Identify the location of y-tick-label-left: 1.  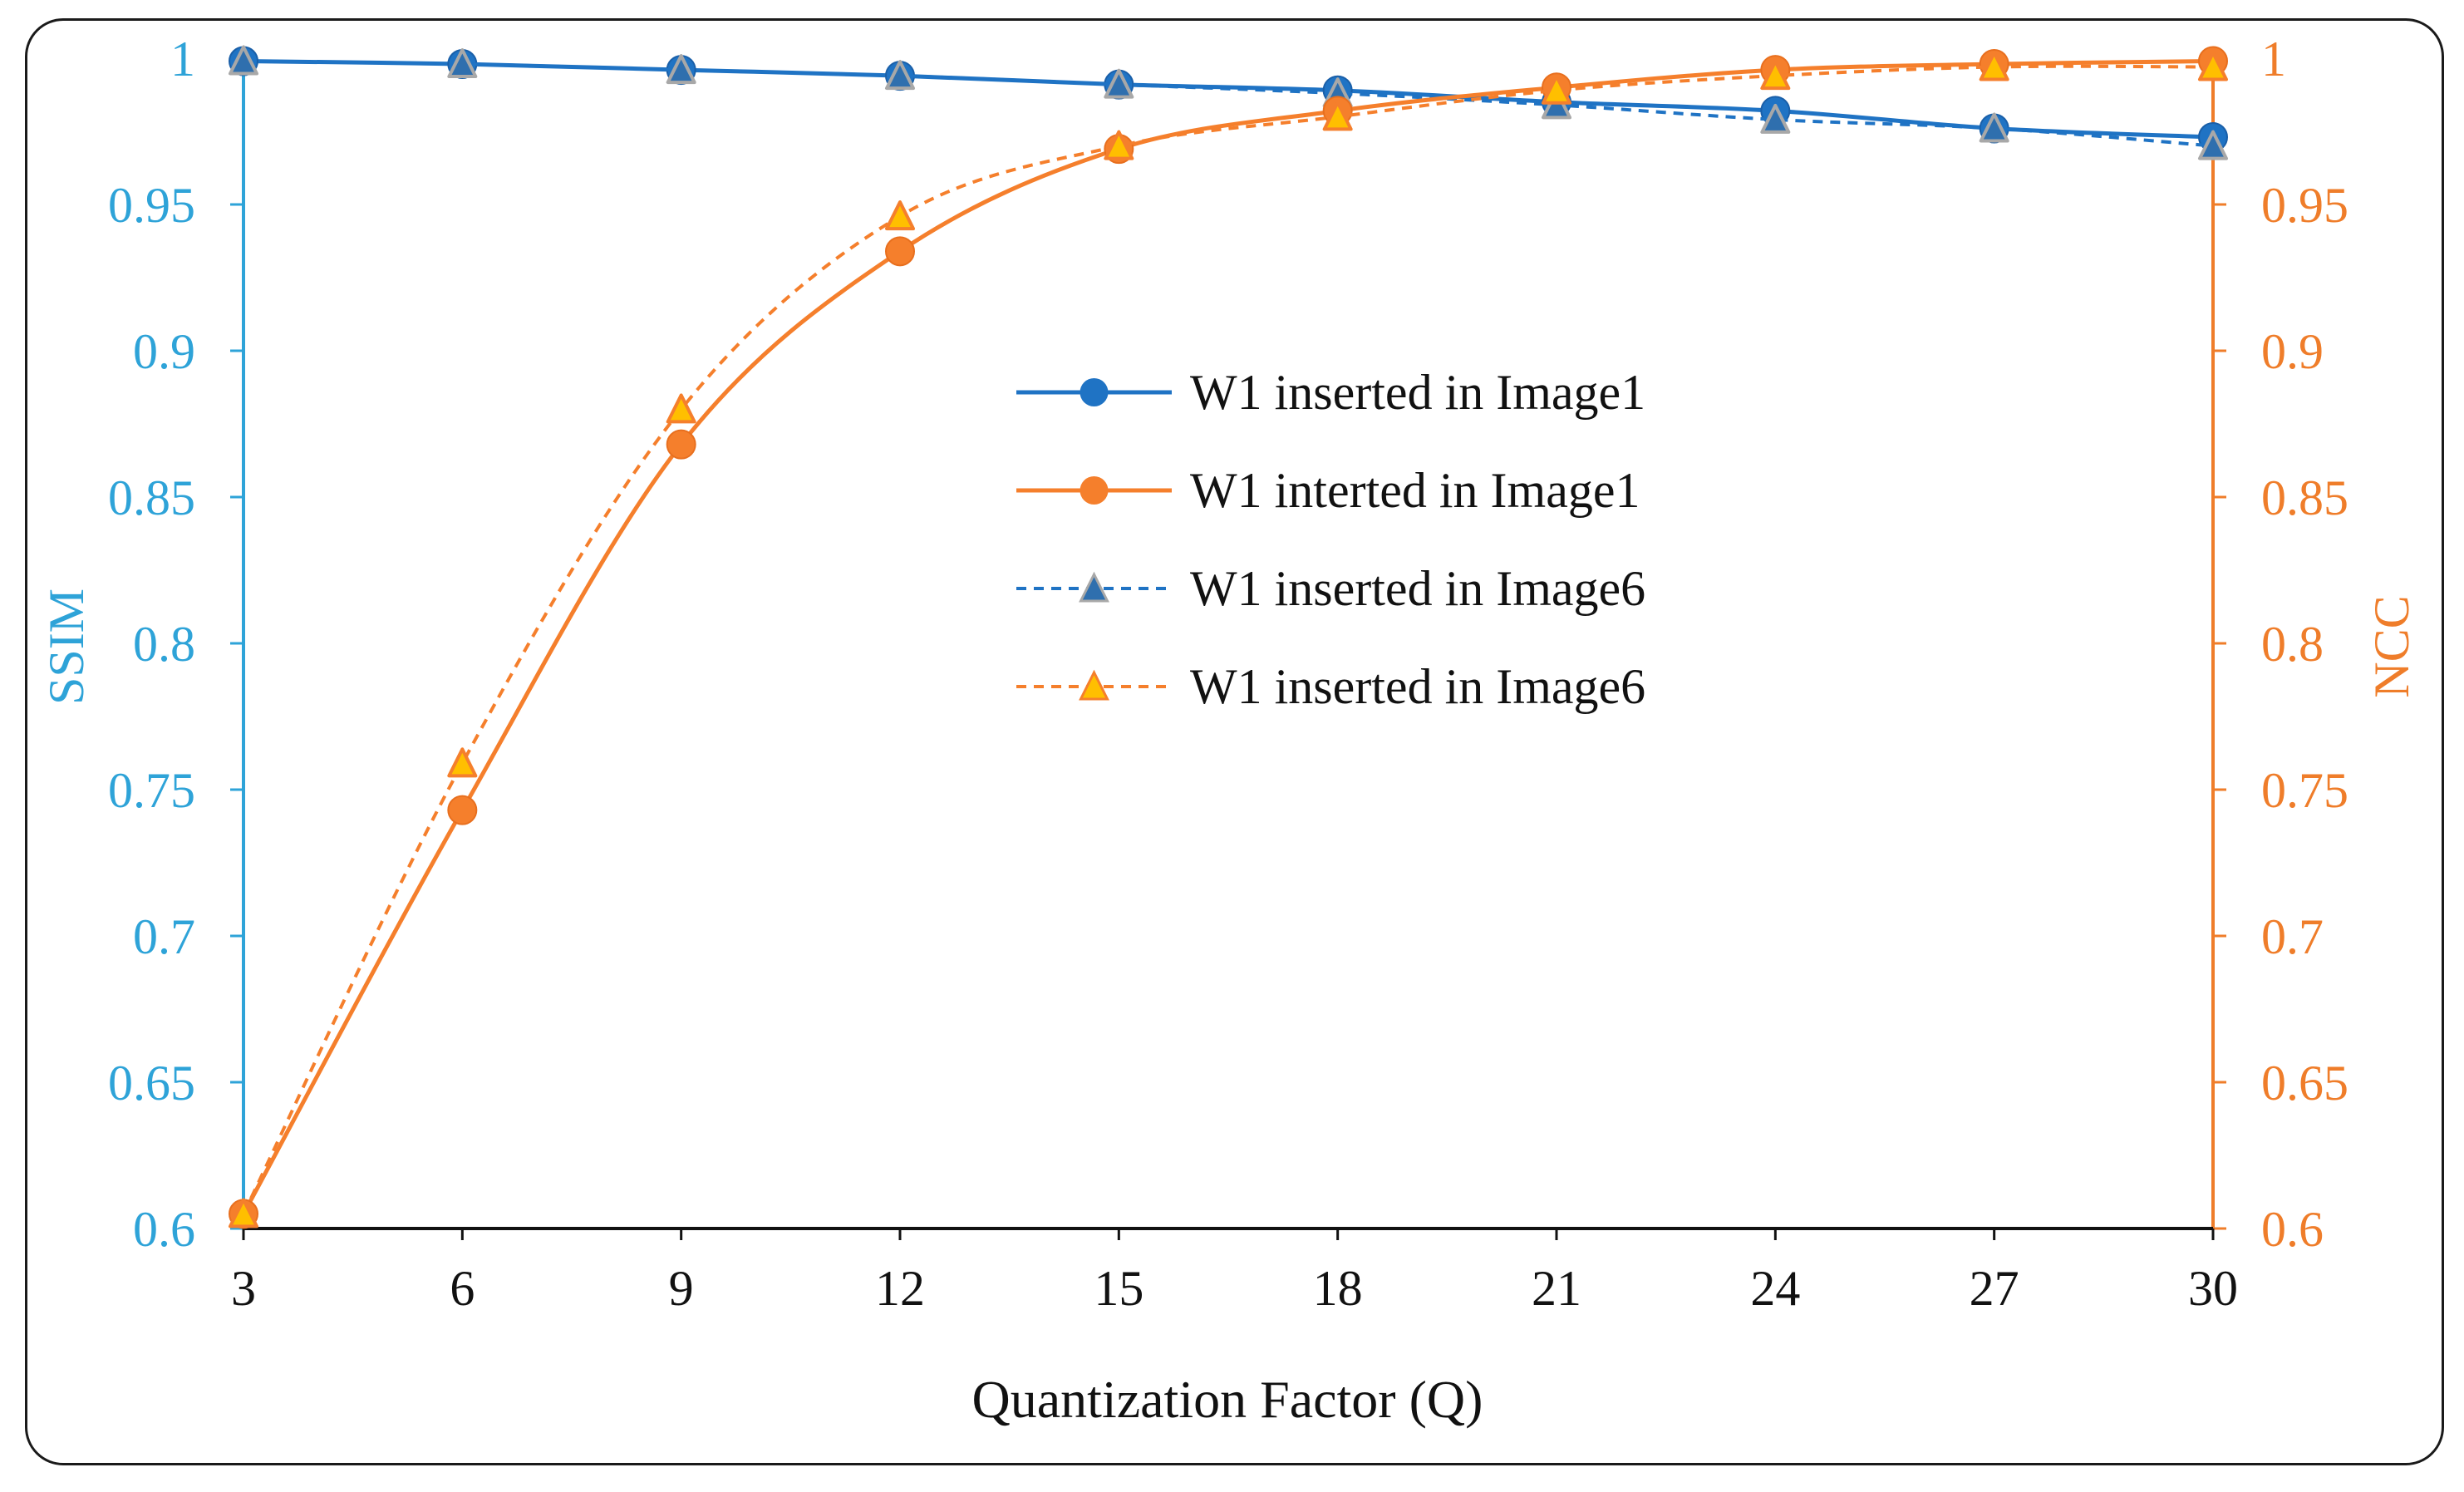
(182, 59).